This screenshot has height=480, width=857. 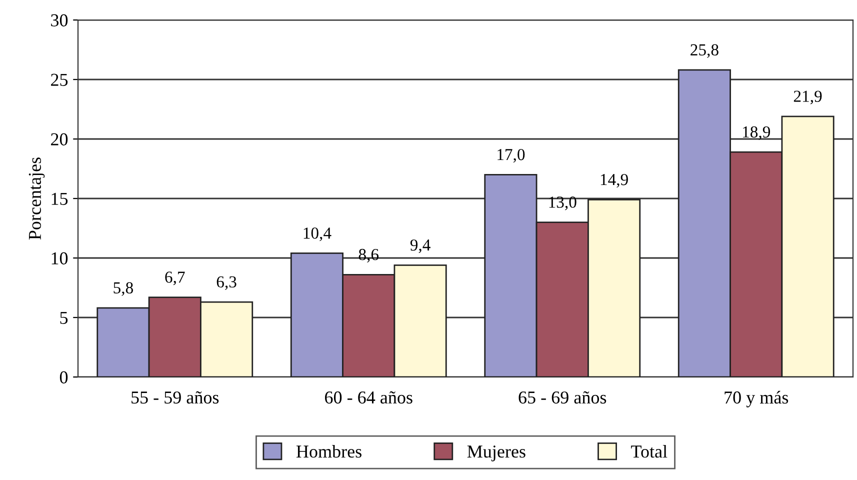 I want to click on x-tick-label: 65 - 69 años, so click(x=562, y=397).